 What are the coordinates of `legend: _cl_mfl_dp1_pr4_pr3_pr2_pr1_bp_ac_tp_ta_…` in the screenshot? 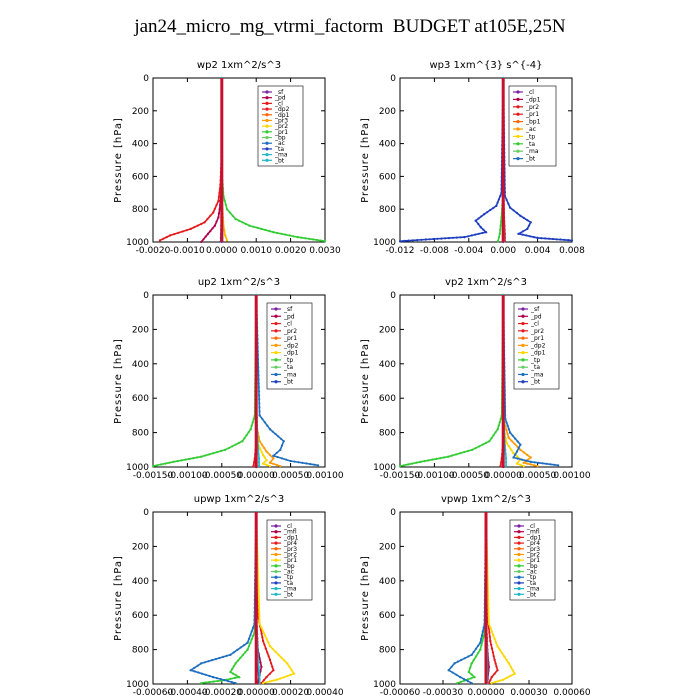 It's located at (532, 560).